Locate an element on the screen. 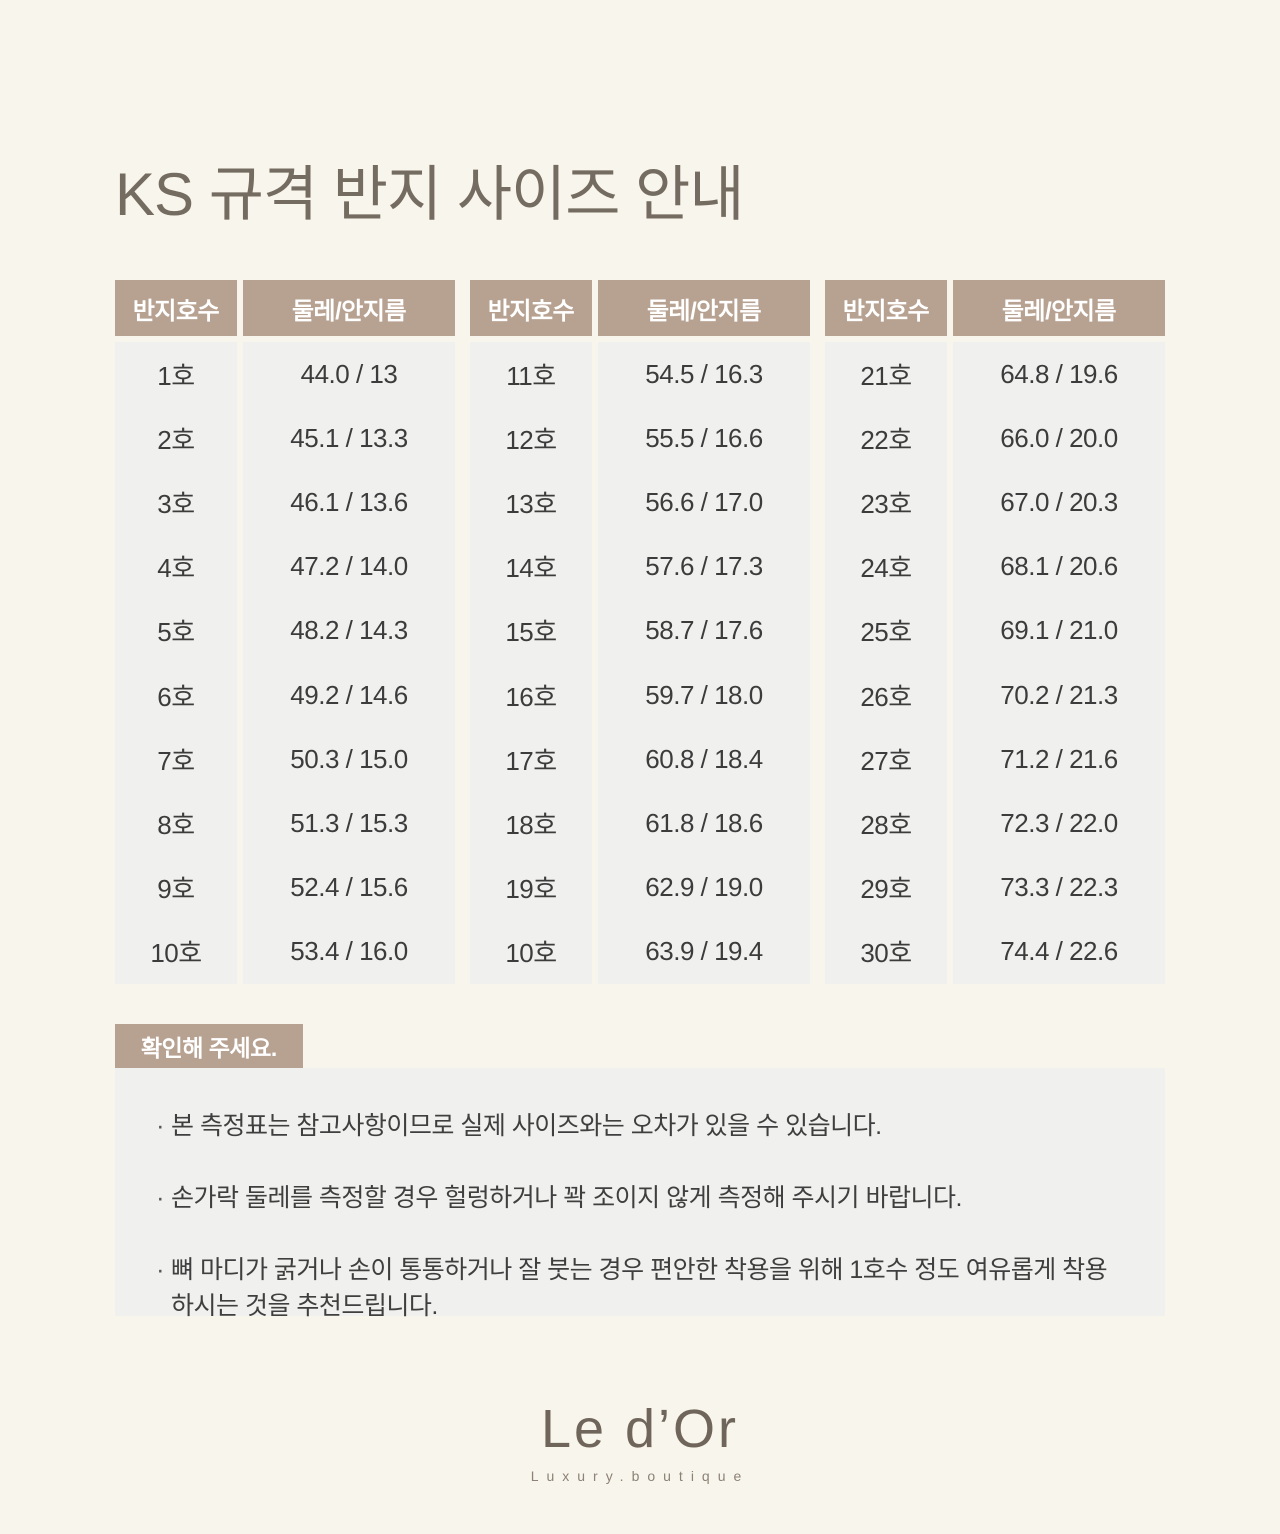 This screenshot has height=1534, width=1280. value-cell: 70.2 / 21.3 is located at coordinates (1059, 694).